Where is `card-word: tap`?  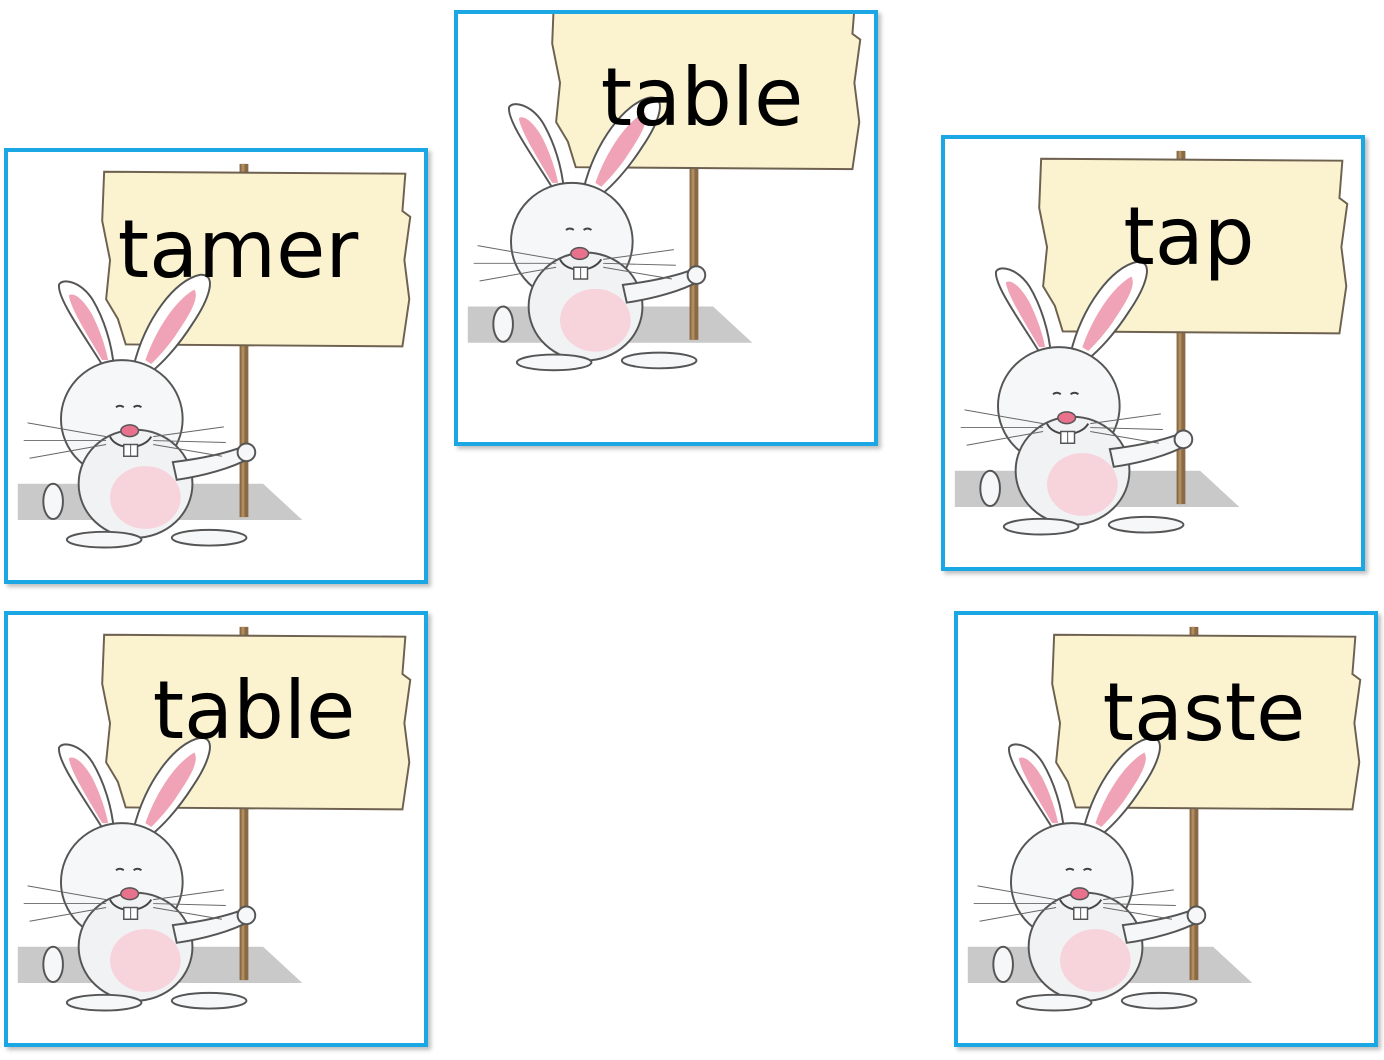 card-word: tap is located at coordinates (1189, 236).